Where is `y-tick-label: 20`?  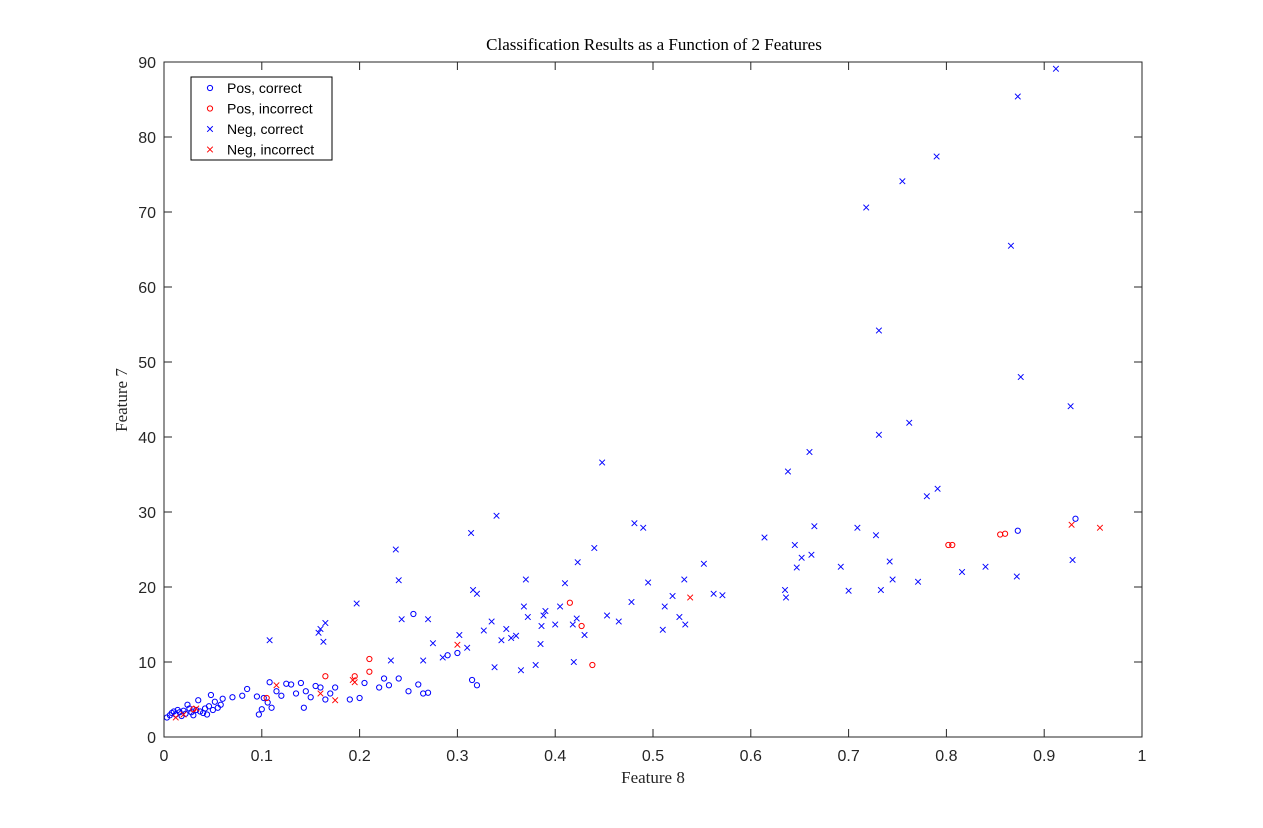 y-tick-label: 20 is located at coordinates (147, 588).